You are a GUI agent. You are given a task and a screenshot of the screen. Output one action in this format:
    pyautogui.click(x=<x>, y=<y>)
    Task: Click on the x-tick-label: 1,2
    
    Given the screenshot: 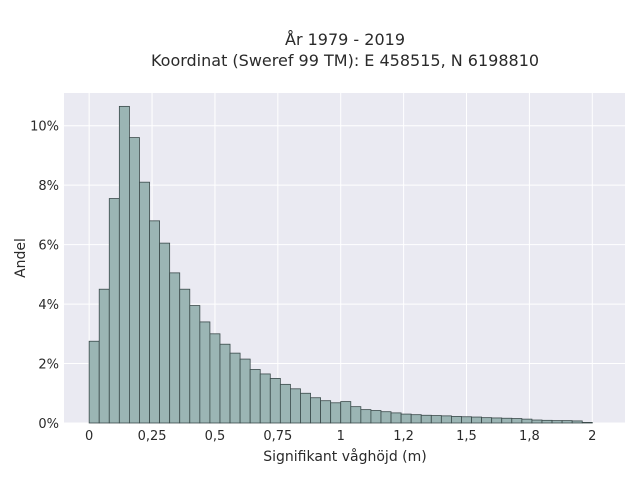 What is the action you would take?
    pyautogui.click(x=403, y=436)
    